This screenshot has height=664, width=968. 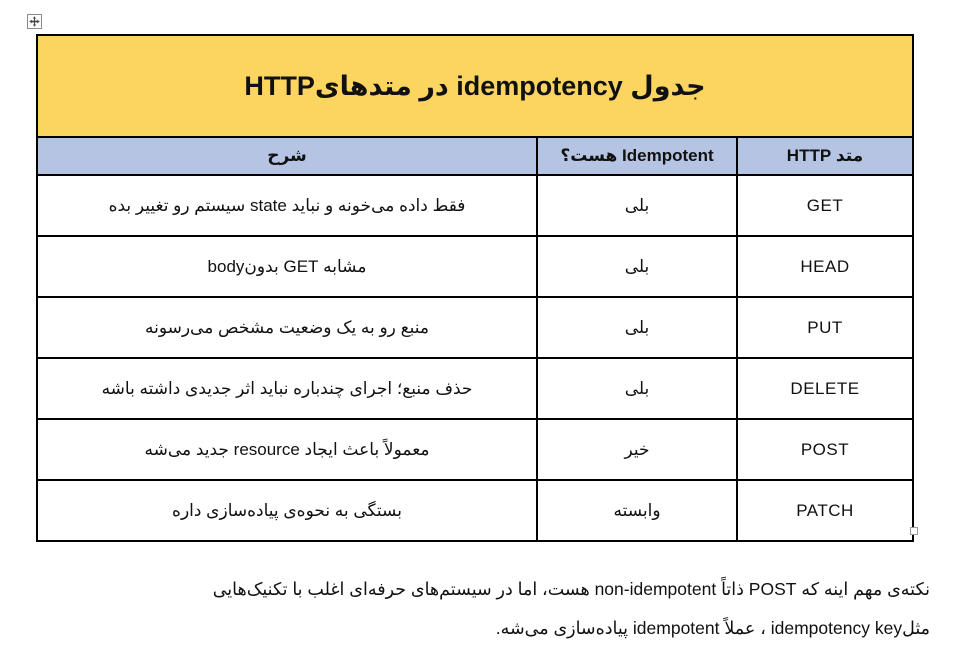 I want to click on move-cross-icon, so click(x=34, y=21).